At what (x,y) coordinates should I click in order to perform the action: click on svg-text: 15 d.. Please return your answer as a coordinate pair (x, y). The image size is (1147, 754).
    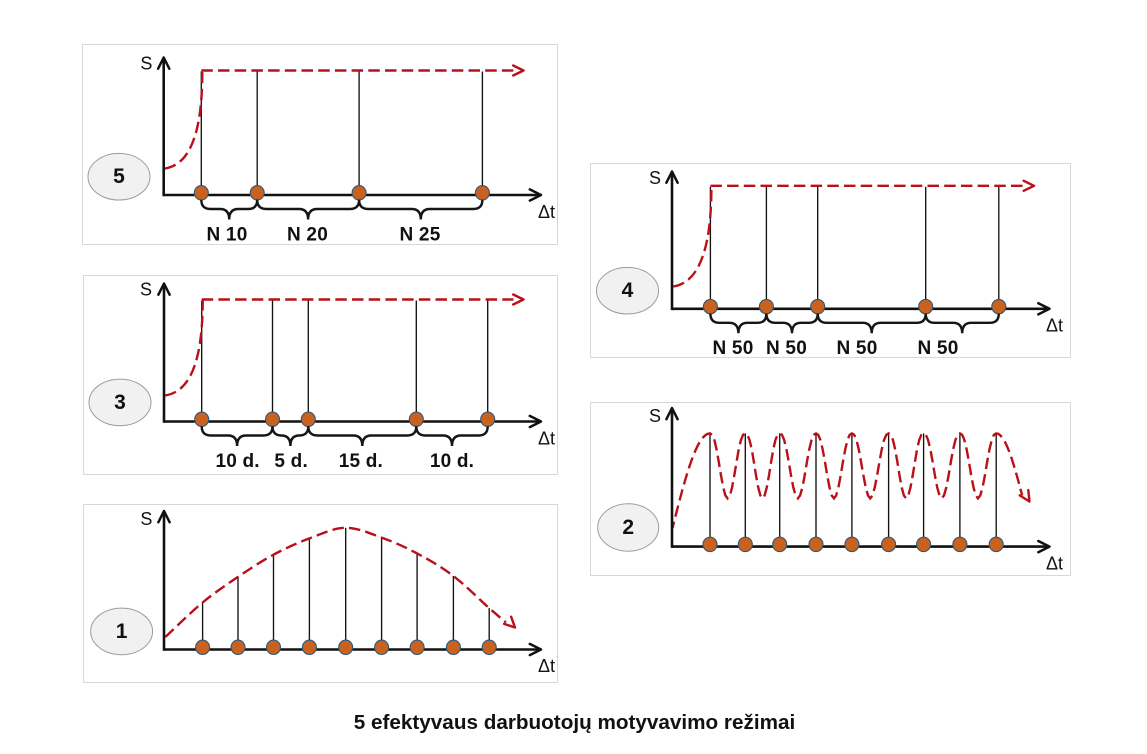
    Looking at the image, I should click on (361, 461).